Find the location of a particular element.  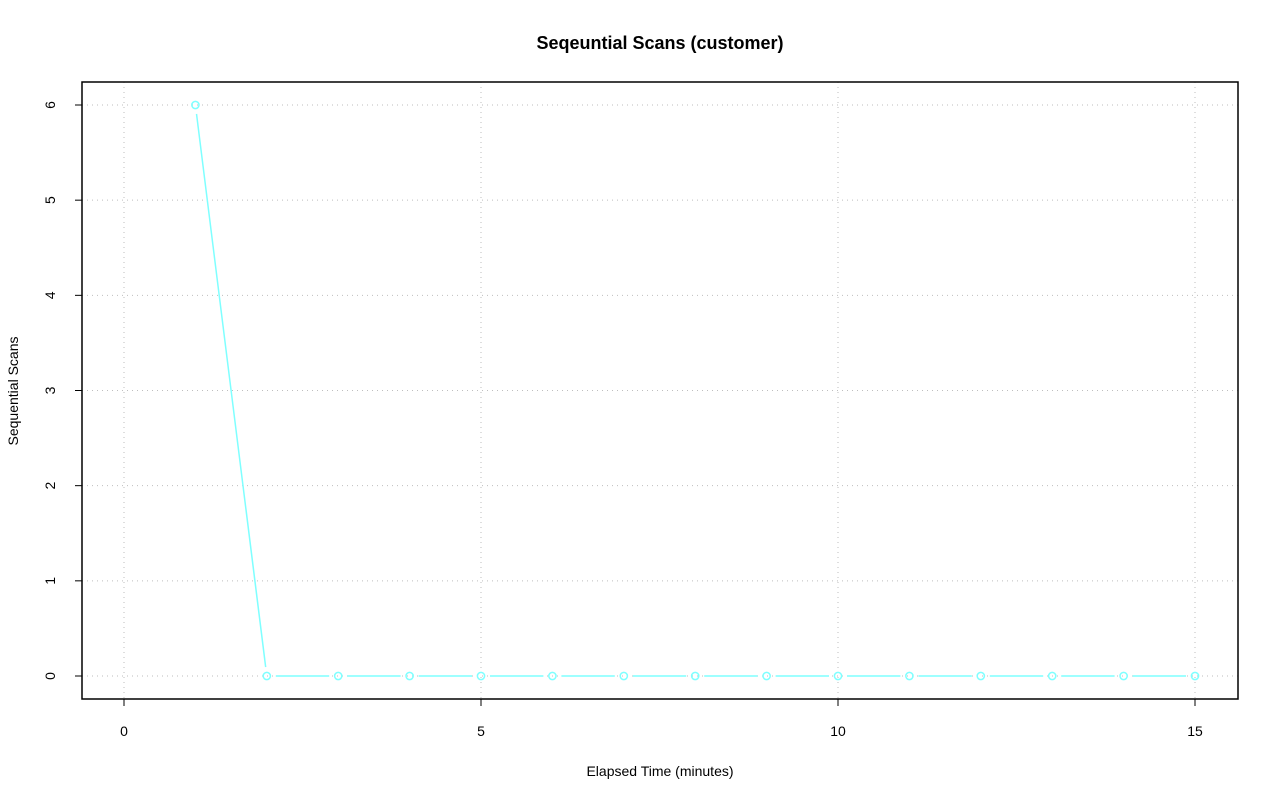

chart-title: Seqeuntial Scans (customer) is located at coordinates (659, 43).